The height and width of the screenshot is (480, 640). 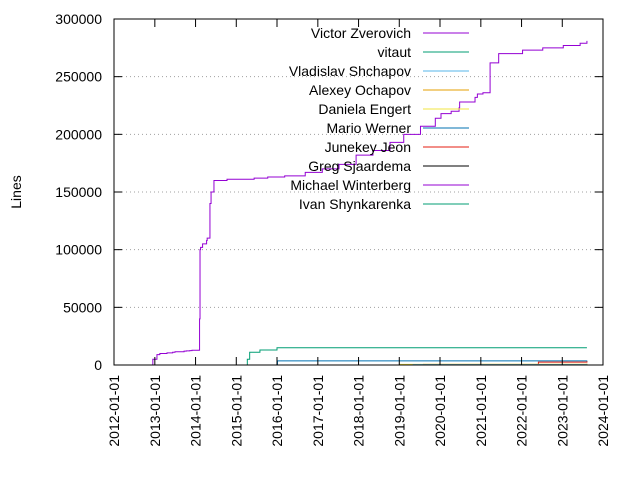 I want to click on y-axis-label: Lines, so click(x=16, y=191).